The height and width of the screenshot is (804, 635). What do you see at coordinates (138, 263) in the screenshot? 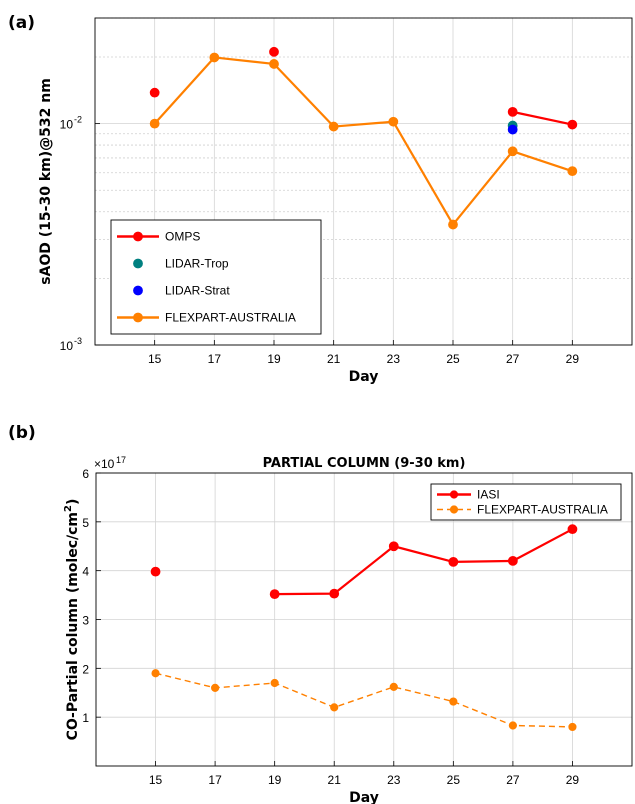
I see `legend-marker-lidar-trop` at bounding box center [138, 263].